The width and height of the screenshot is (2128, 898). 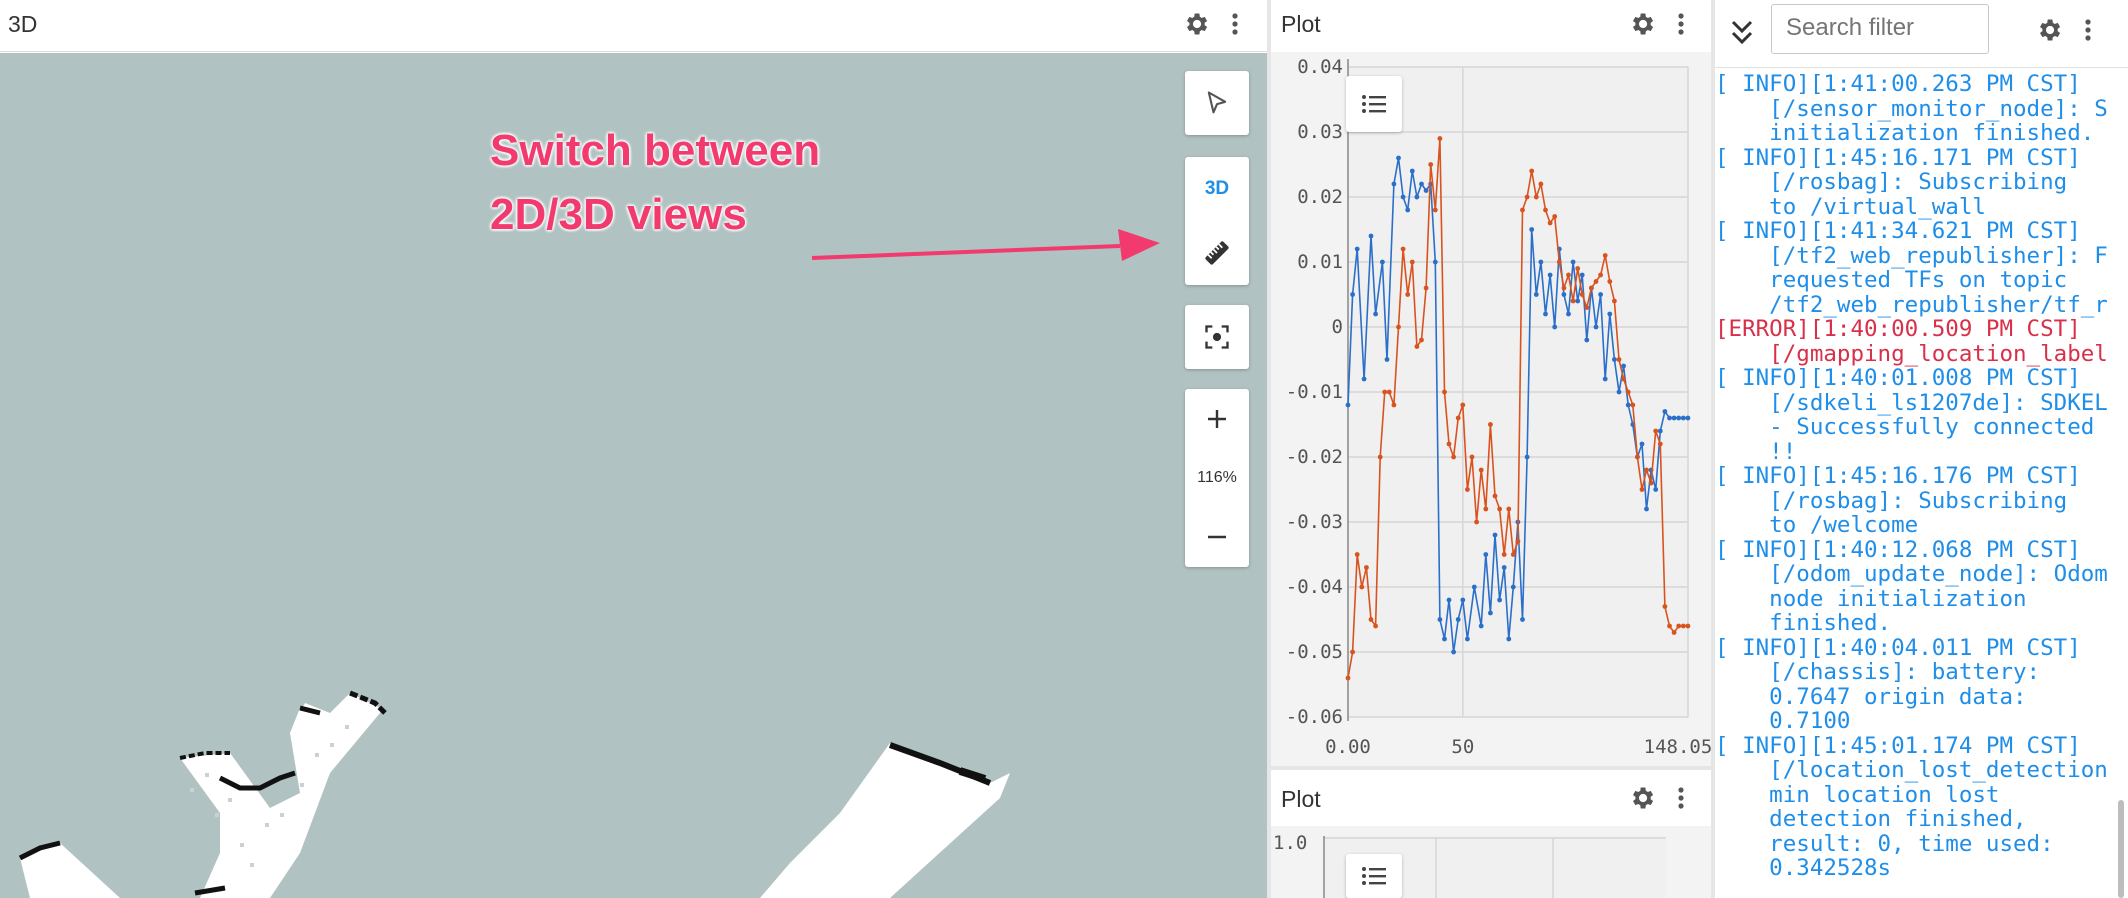 I want to click on log-line: !!, so click(x=1756, y=451).